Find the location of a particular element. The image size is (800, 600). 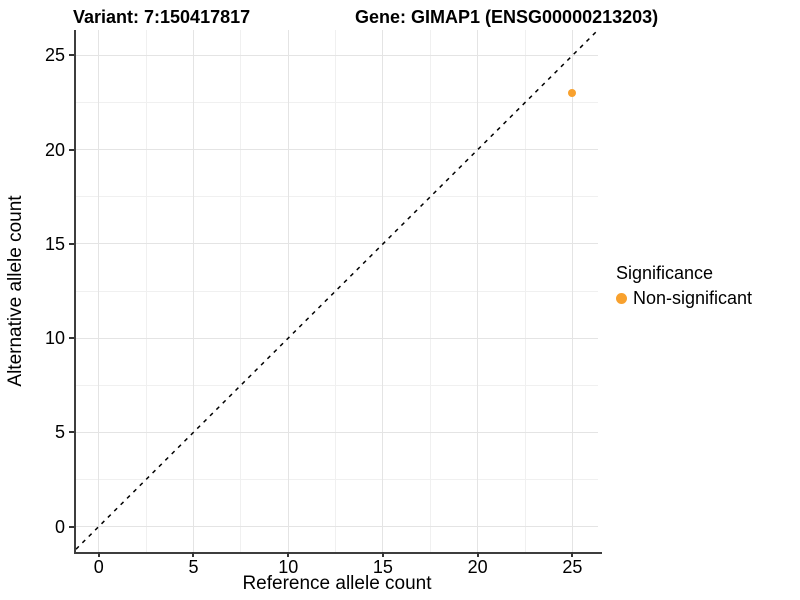

y-tick-label: 10 is located at coordinates (54, 338).